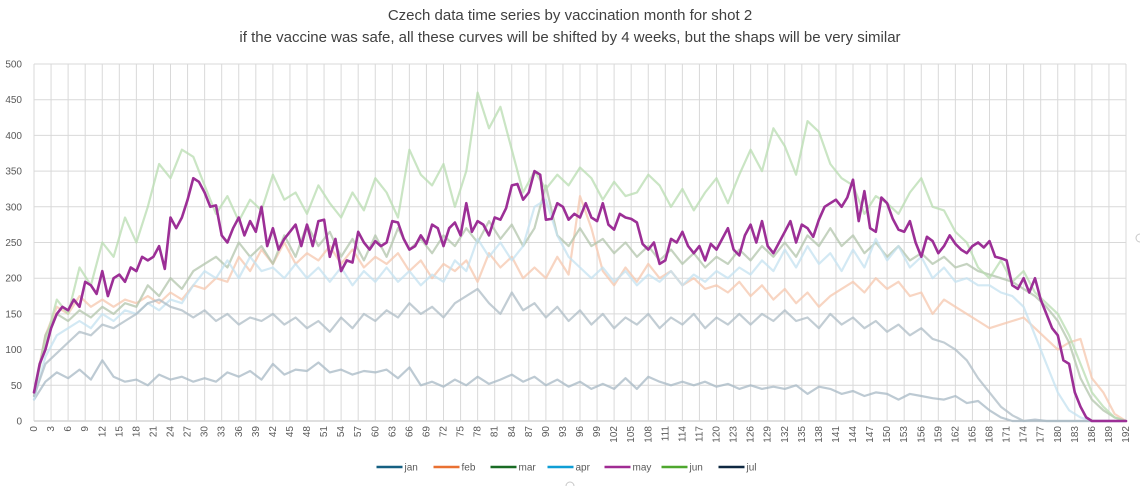 The height and width of the screenshot is (486, 1140). I want to click on x-tick-label: 51, so click(324, 432).